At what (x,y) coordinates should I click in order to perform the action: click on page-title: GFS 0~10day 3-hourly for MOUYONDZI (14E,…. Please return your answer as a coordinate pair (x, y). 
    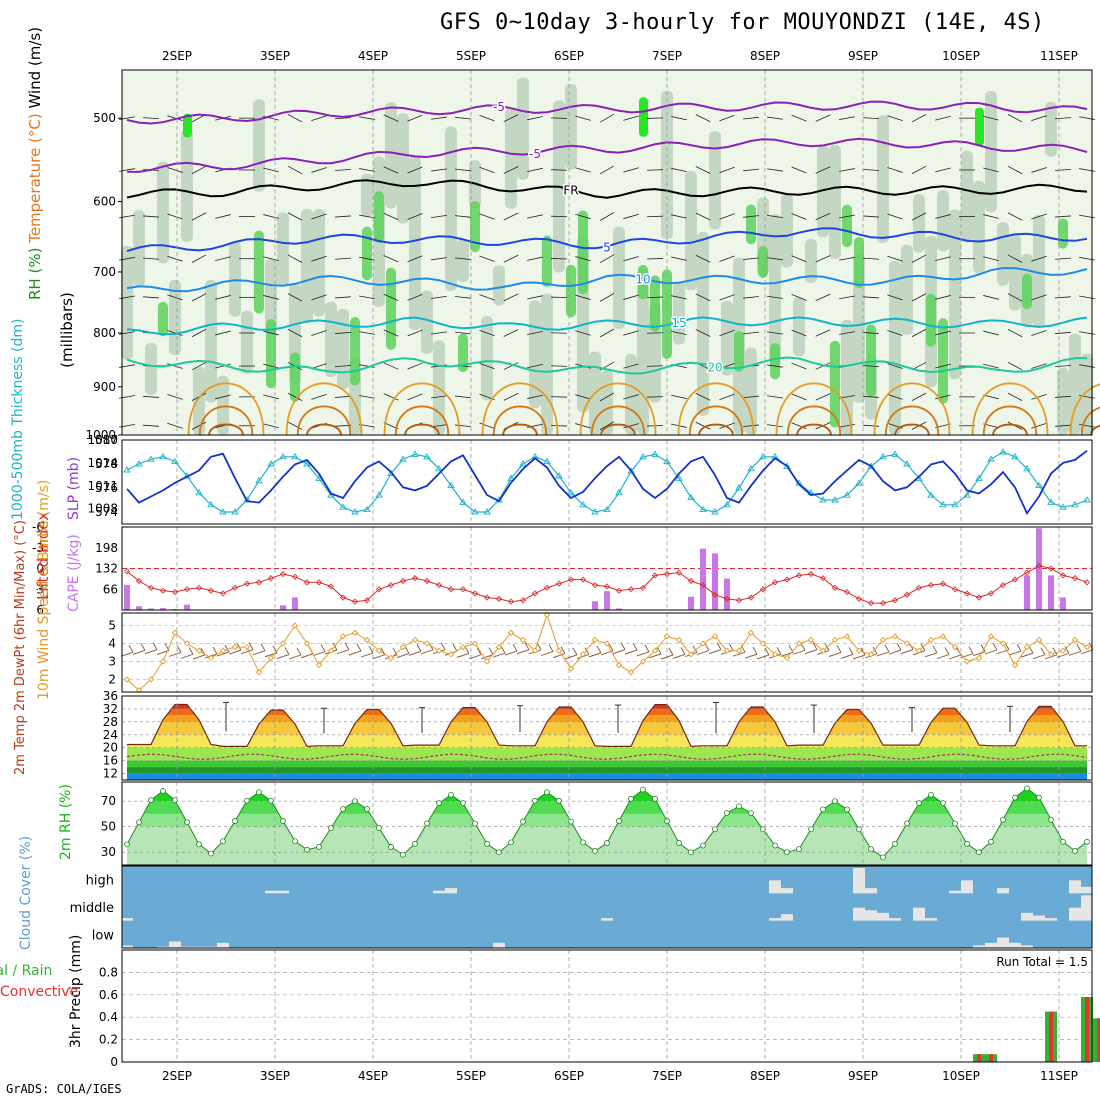
    Looking at the image, I should click on (742, 22).